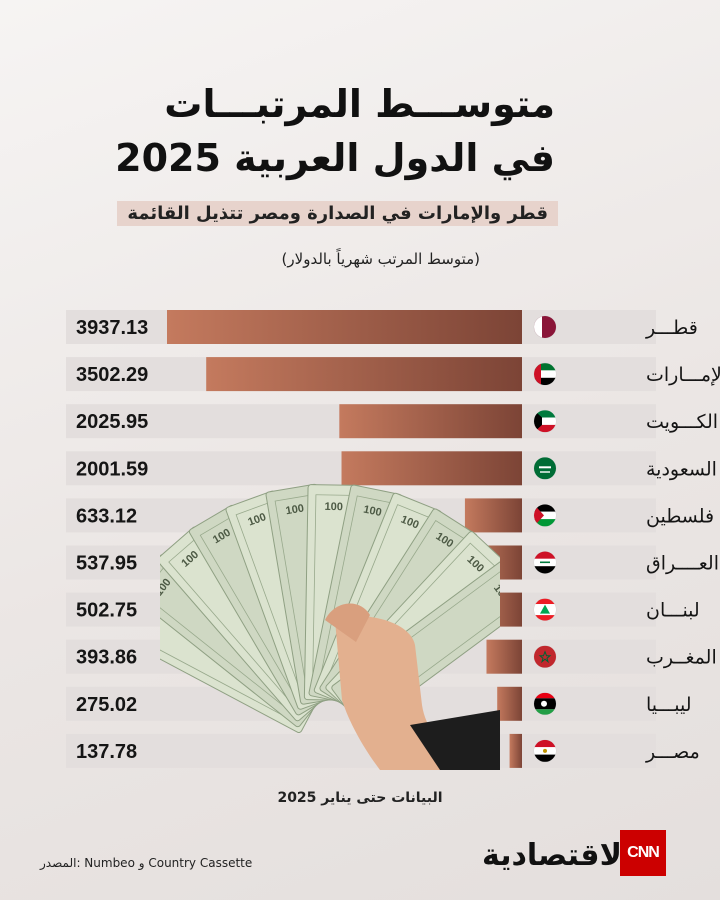 Image resolution: width=720 pixels, height=900 pixels. I want to click on palestine-flag-icon, so click(545, 515).